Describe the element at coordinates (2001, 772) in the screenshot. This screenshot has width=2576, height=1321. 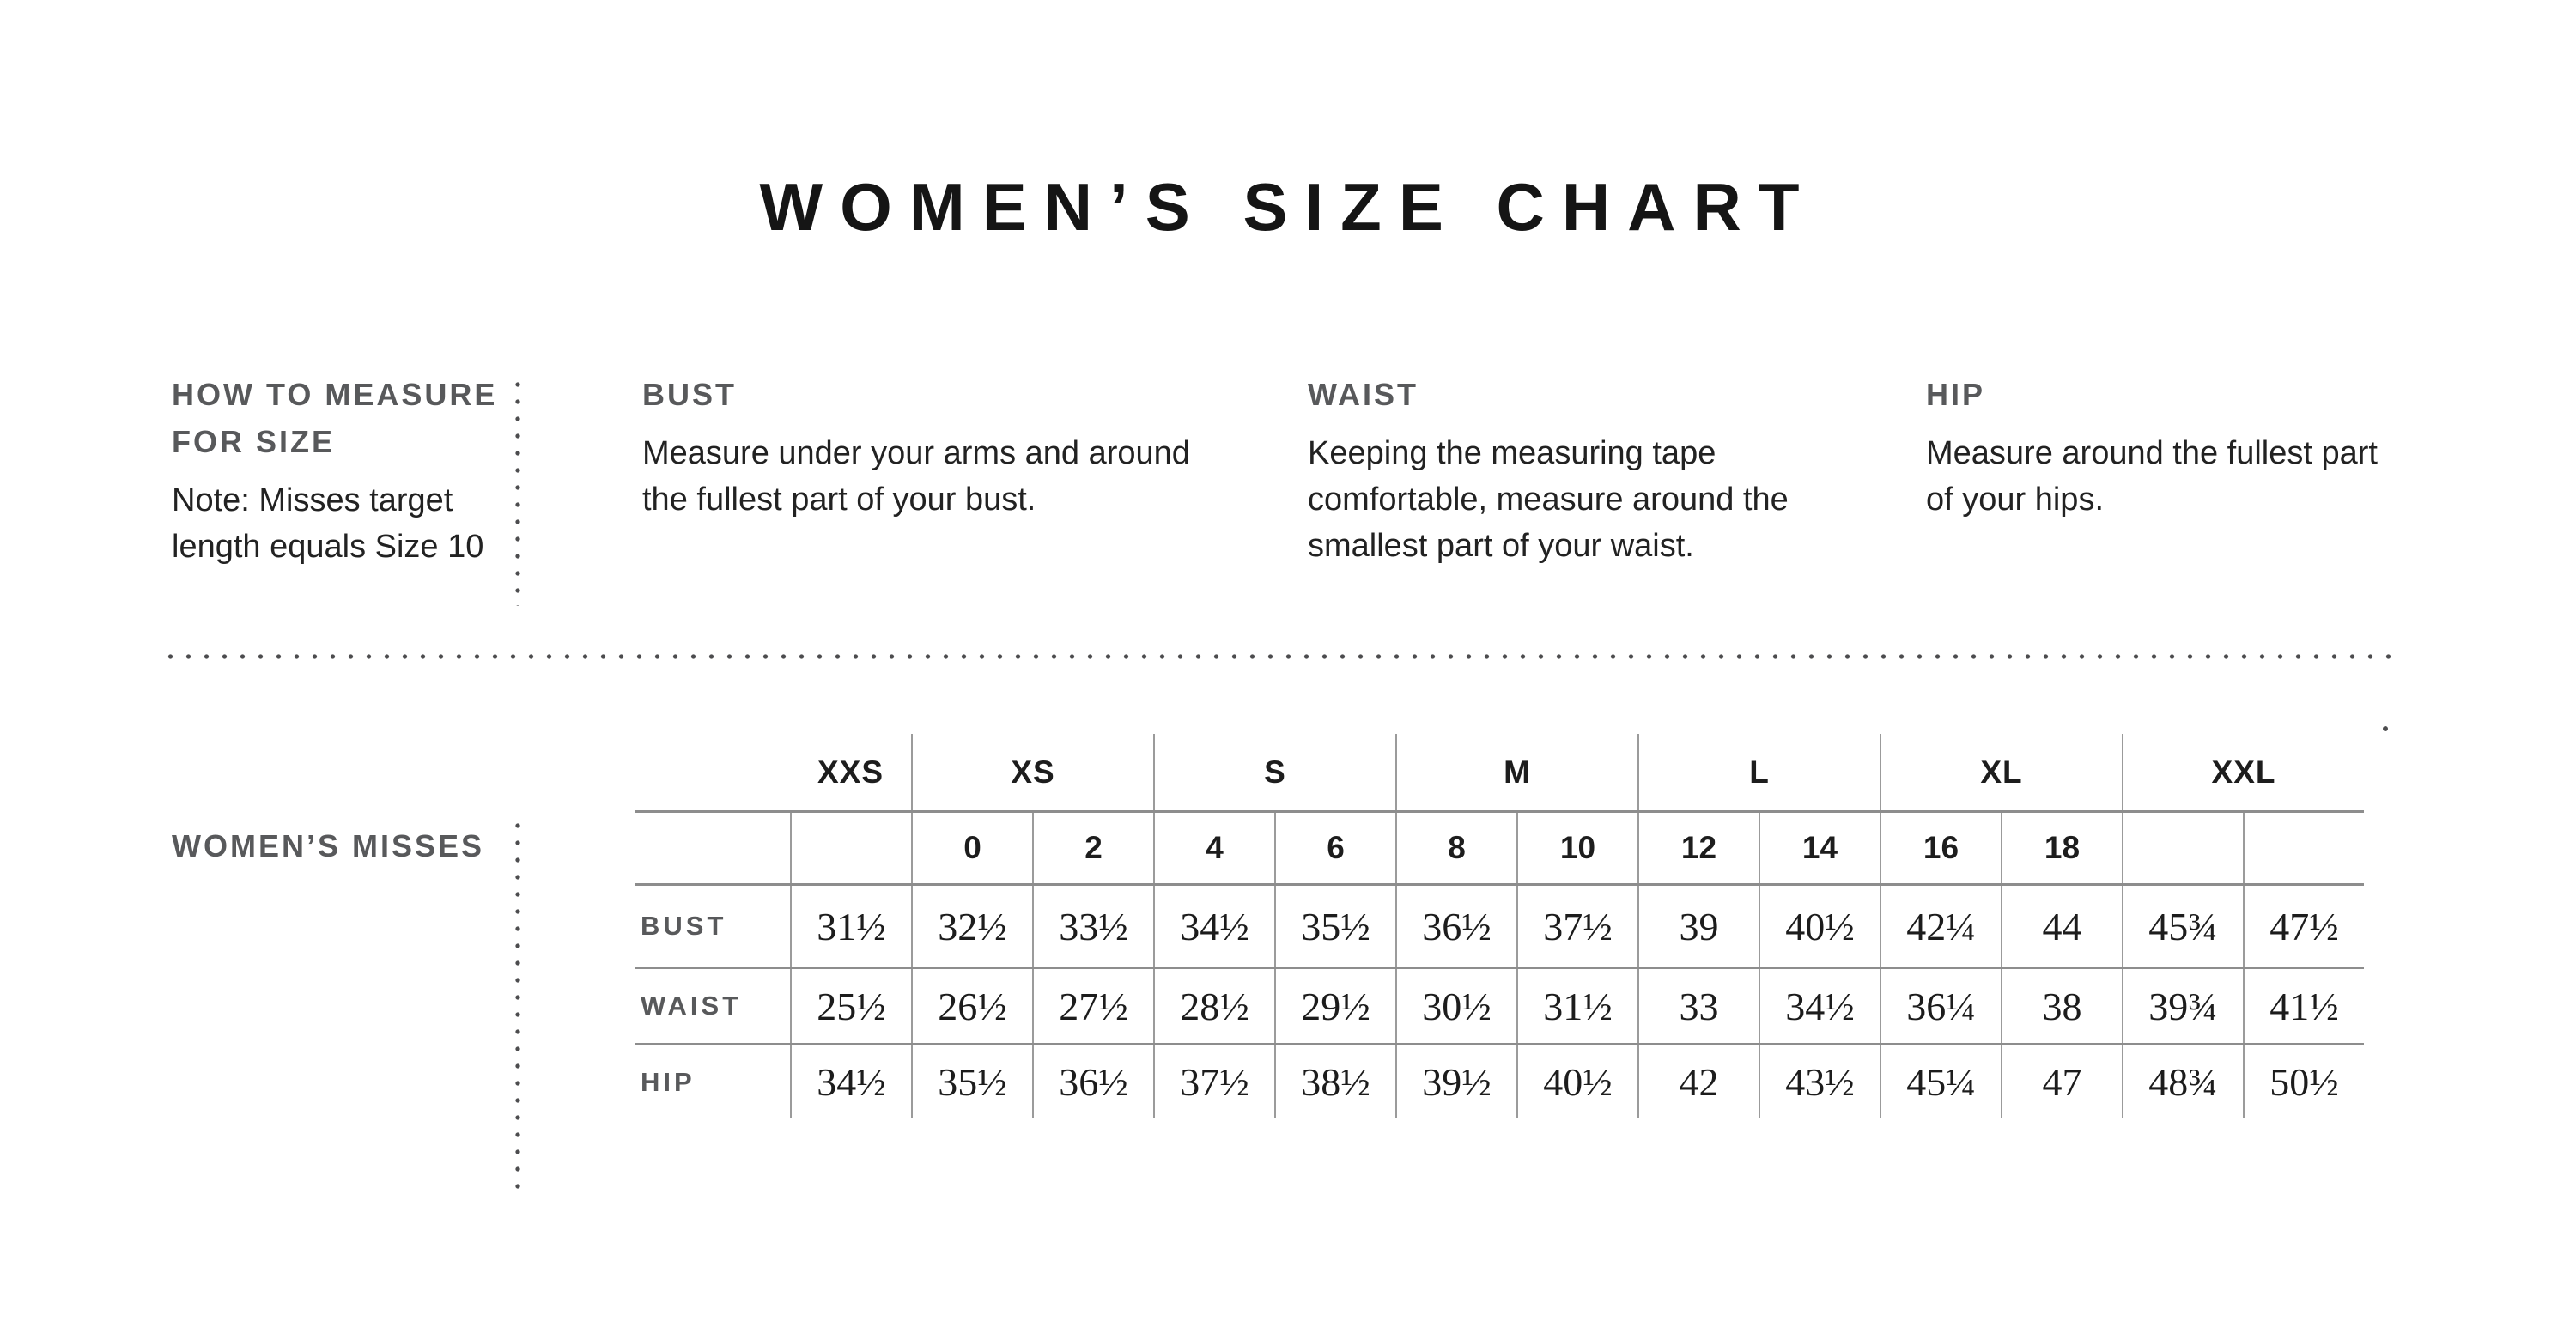
I see `size-group-xl: XL` at that location.